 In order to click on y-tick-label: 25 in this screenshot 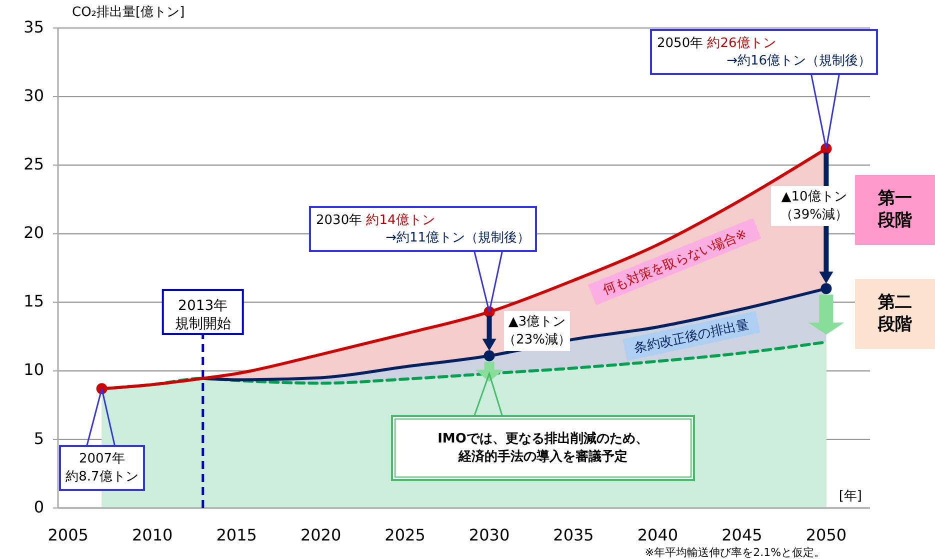, I will do `click(34, 164)`.